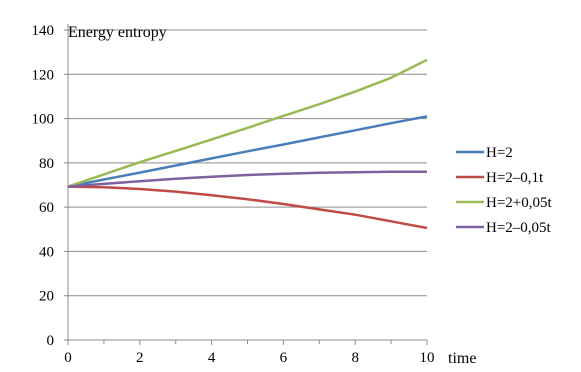 This screenshot has height=372, width=581. What do you see at coordinates (515, 178) in the screenshot?
I see `legend-label-2: H=2–0,1t` at bounding box center [515, 178].